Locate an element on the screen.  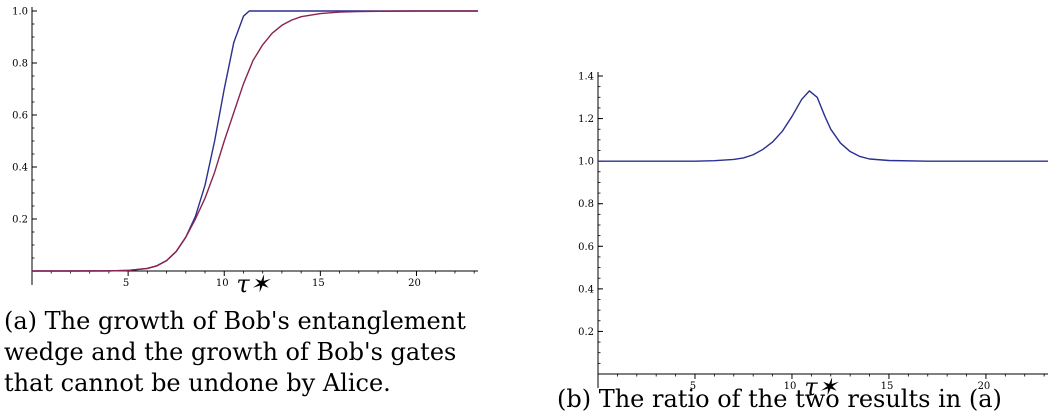
y-tick-label: 1.2 is located at coordinates (586, 119).